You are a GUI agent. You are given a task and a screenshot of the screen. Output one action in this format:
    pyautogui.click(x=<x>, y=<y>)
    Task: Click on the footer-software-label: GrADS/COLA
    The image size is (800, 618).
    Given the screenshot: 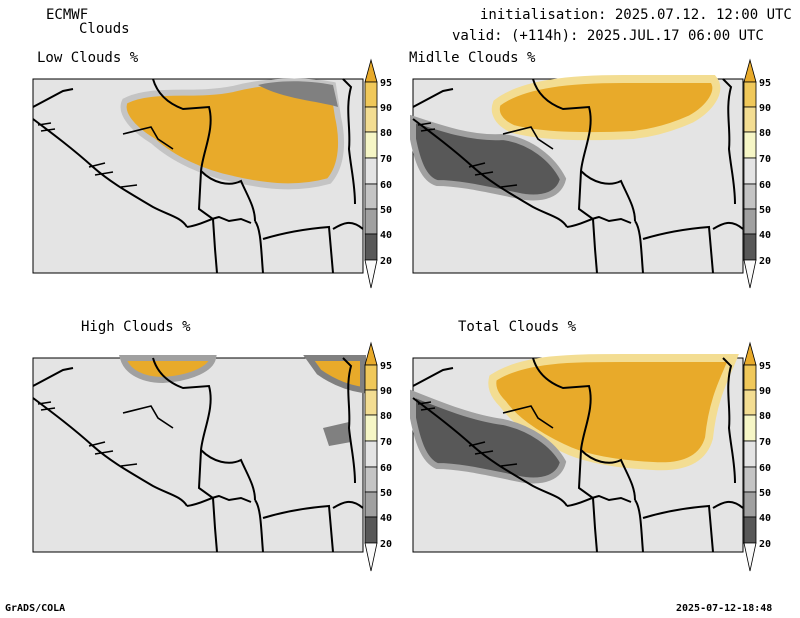 What is the action you would take?
    pyautogui.click(x=35, y=608)
    